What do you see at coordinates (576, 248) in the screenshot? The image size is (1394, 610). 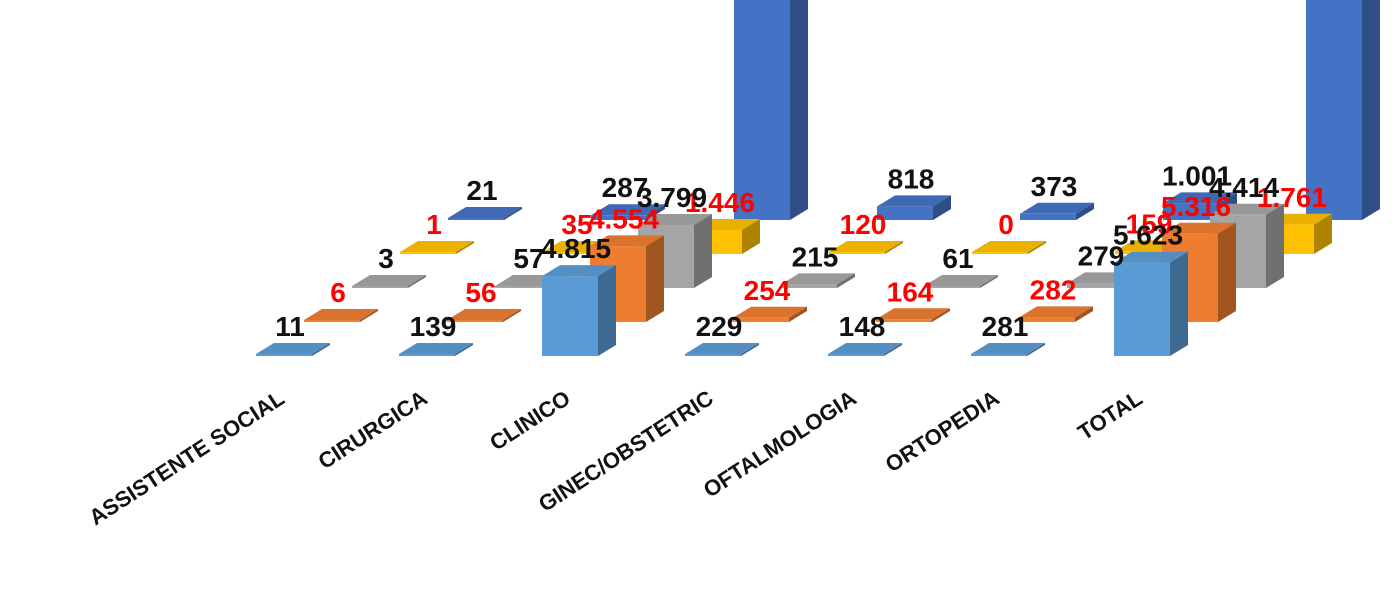 I see `data-label-s1-clinico: 4.815` at bounding box center [576, 248].